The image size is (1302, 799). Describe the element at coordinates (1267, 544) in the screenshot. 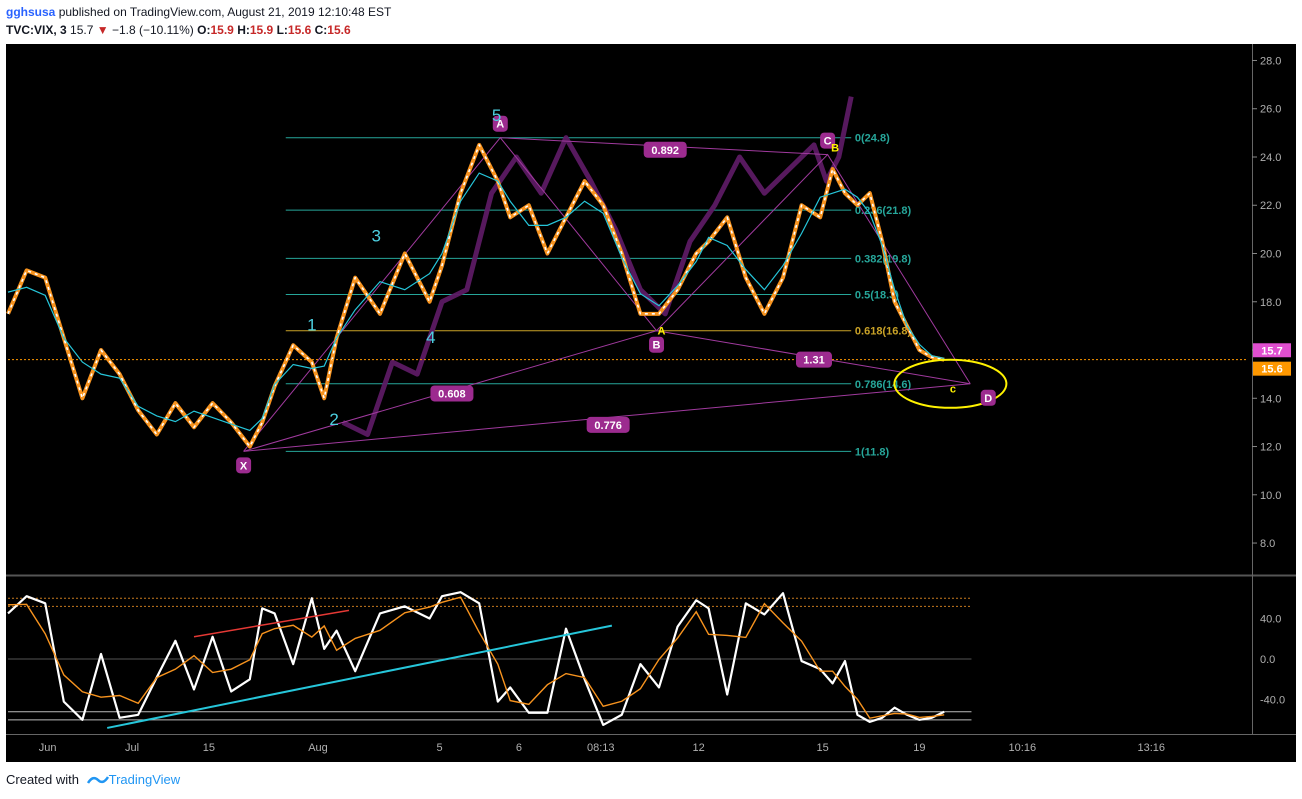

I see `price-axis-label: 8.0` at that location.